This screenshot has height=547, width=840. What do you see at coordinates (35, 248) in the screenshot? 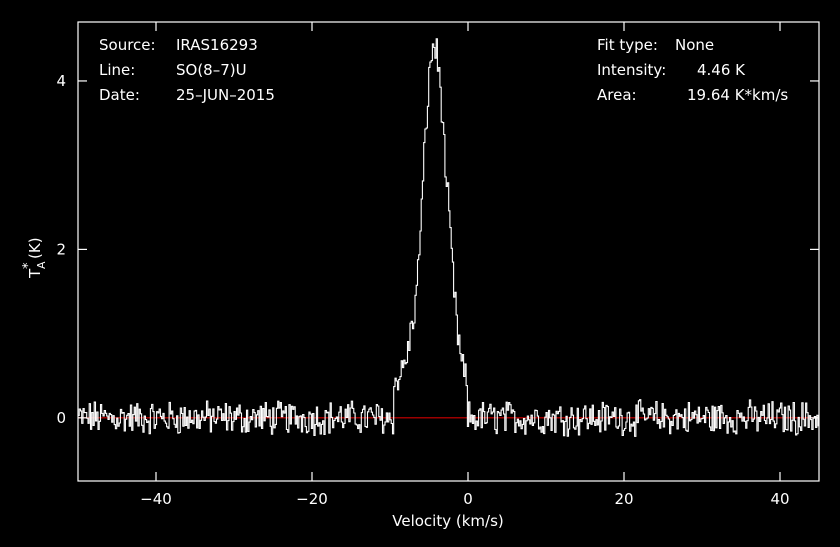
I see `y-axis-label-unit: (K)` at bounding box center [35, 248].